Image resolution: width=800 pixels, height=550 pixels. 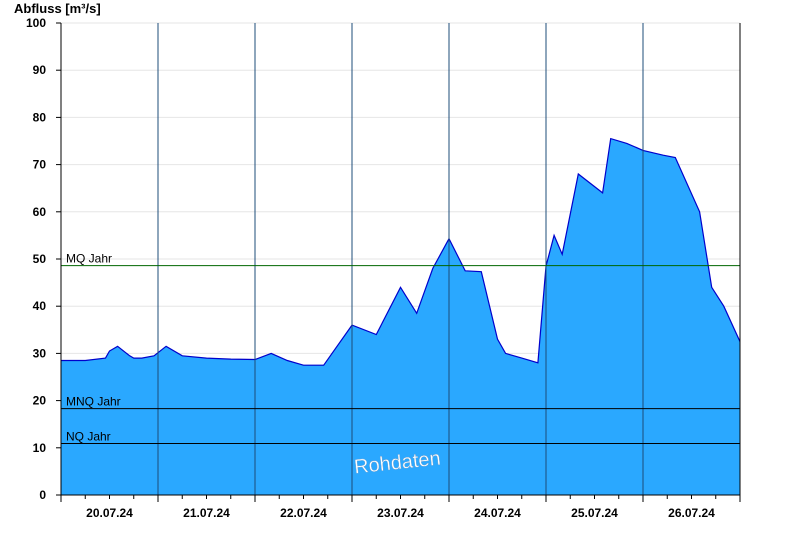 What do you see at coordinates (40, 306) in the screenshot?
I see `y-tick-label: 40` at bounding box center [40, 306].